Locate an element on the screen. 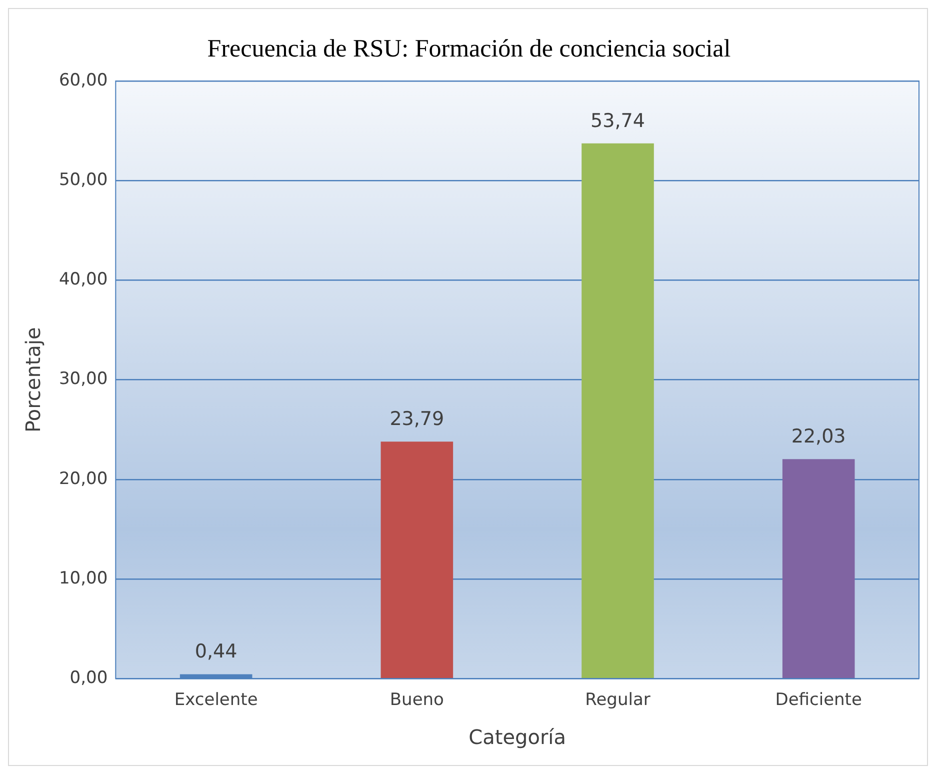 Image resolution: width=936 pixels, height=772 pixels. y-tick-label: 30,00 is located at coordinates (83, 379).